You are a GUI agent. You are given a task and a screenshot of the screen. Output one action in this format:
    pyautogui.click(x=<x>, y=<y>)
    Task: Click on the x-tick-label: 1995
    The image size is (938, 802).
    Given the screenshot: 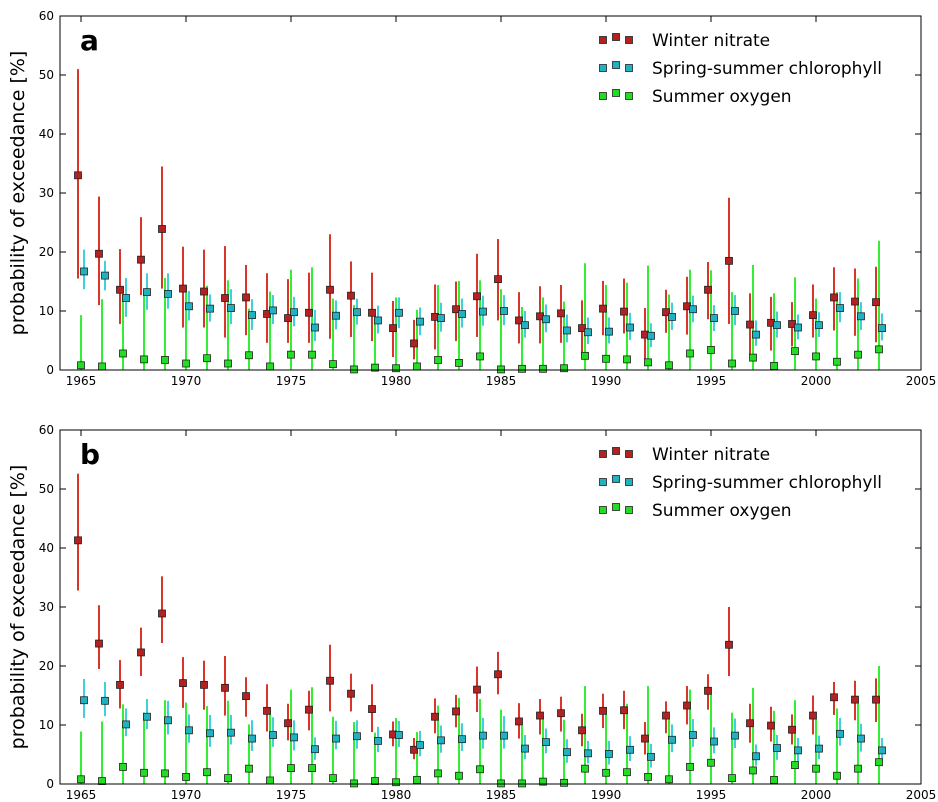 What is the action you would take?
    pyautogui.click(x=711, y=795)
    